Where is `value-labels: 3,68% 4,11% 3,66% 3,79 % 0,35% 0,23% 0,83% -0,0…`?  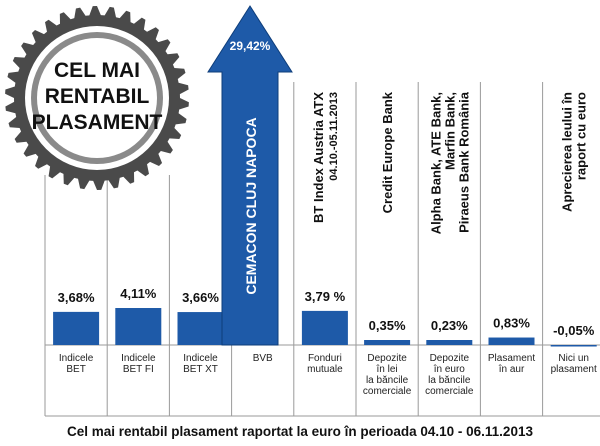
value-labels: 3,68% 4,11% 3,66% 3,79 % 0,35% 0,23% 0,83% -0,0… is located at coordinates (326, 312).